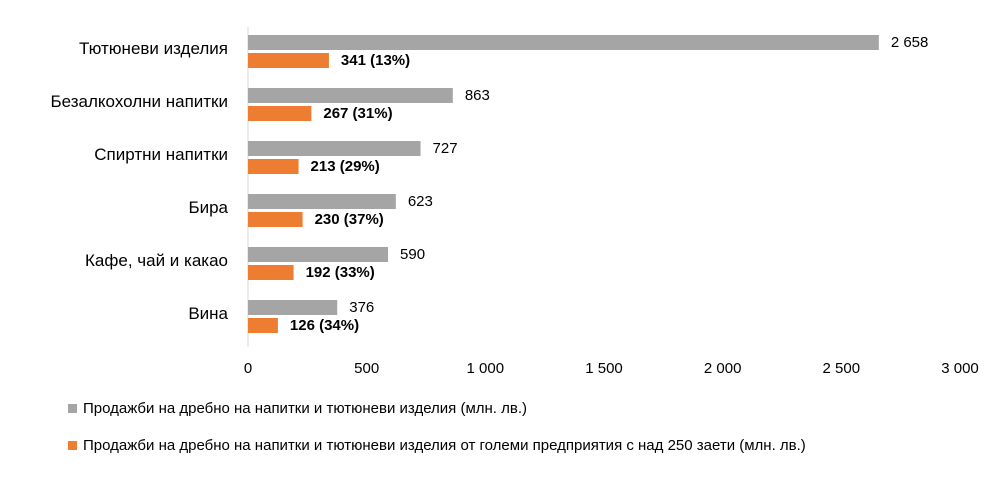 This screenshot has height=498, width=998. I want to click on x-tick-label: 1 000, so click(486, 368).